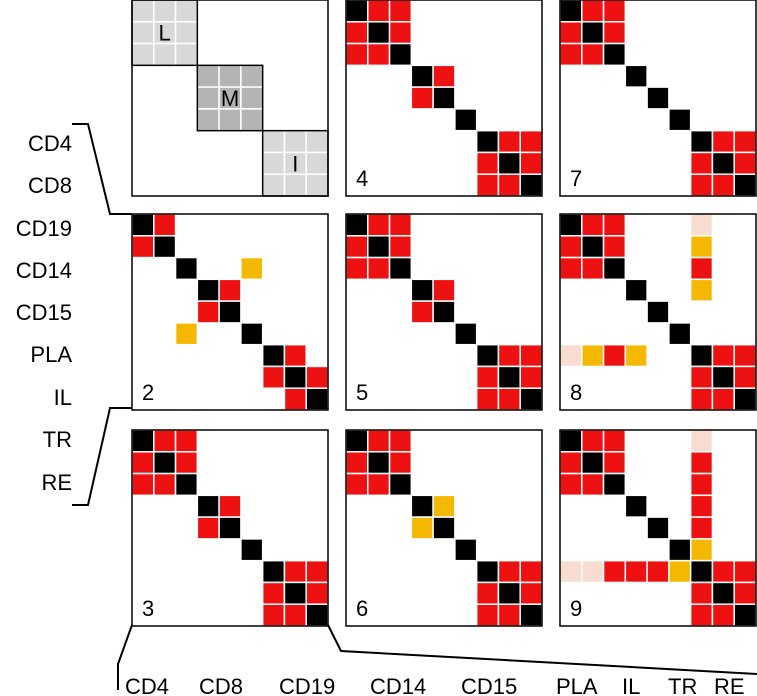 Image resolution: width=757 pixels, height=696 pixels. Describe the element at coordinates (489, 685) in the screenshot. I see `col-label-cd15: CD15` at that location.